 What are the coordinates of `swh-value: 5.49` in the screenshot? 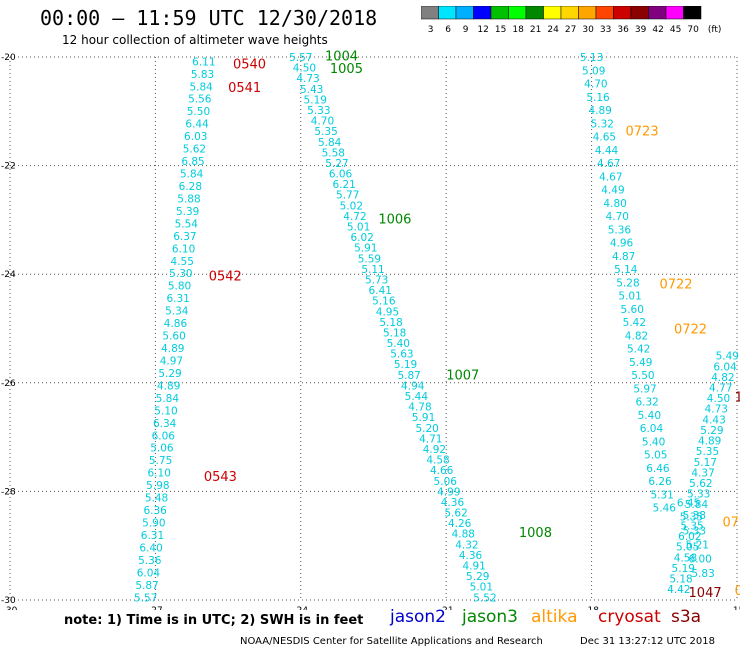 It's located at (640, 363).